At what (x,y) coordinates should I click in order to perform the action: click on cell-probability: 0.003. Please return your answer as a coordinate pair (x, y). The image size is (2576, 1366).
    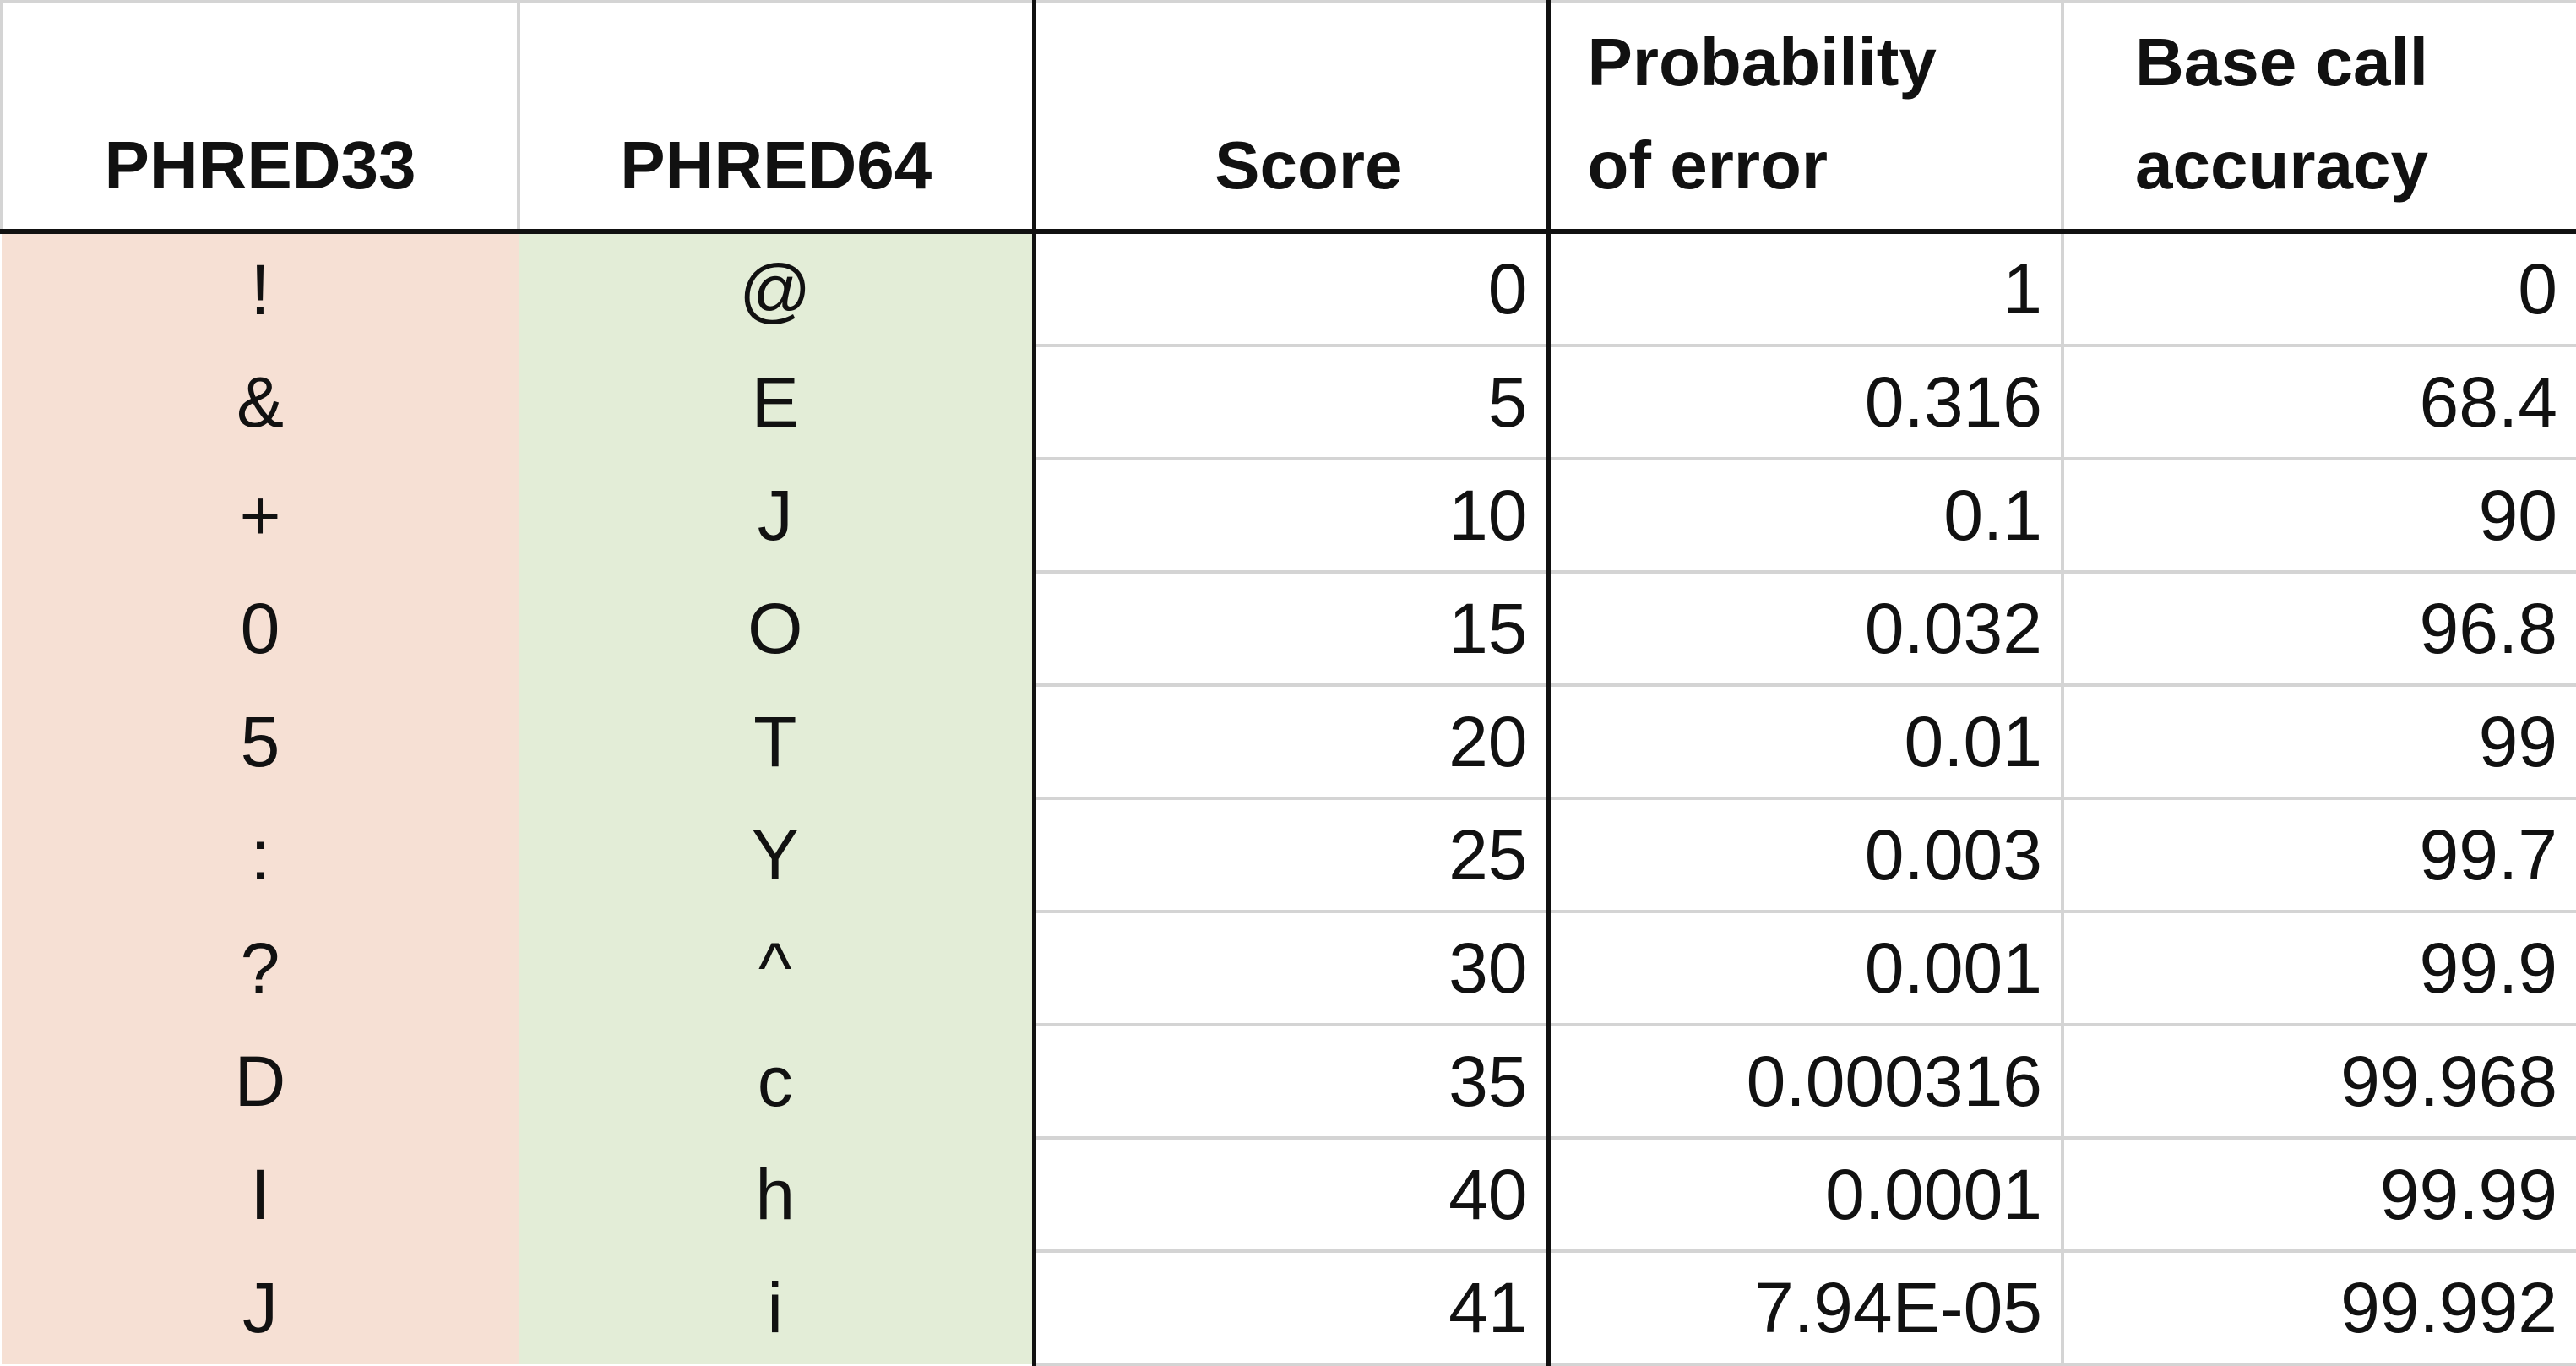
    Looking at the image, I should click on (1806, 855).